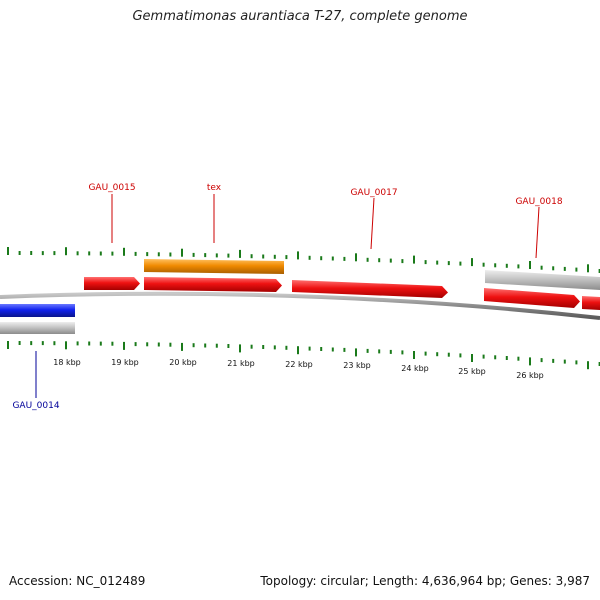 This screenshot has width=600, height=600. I want to click on scale-label: 21 kbp, so click(241, 363).